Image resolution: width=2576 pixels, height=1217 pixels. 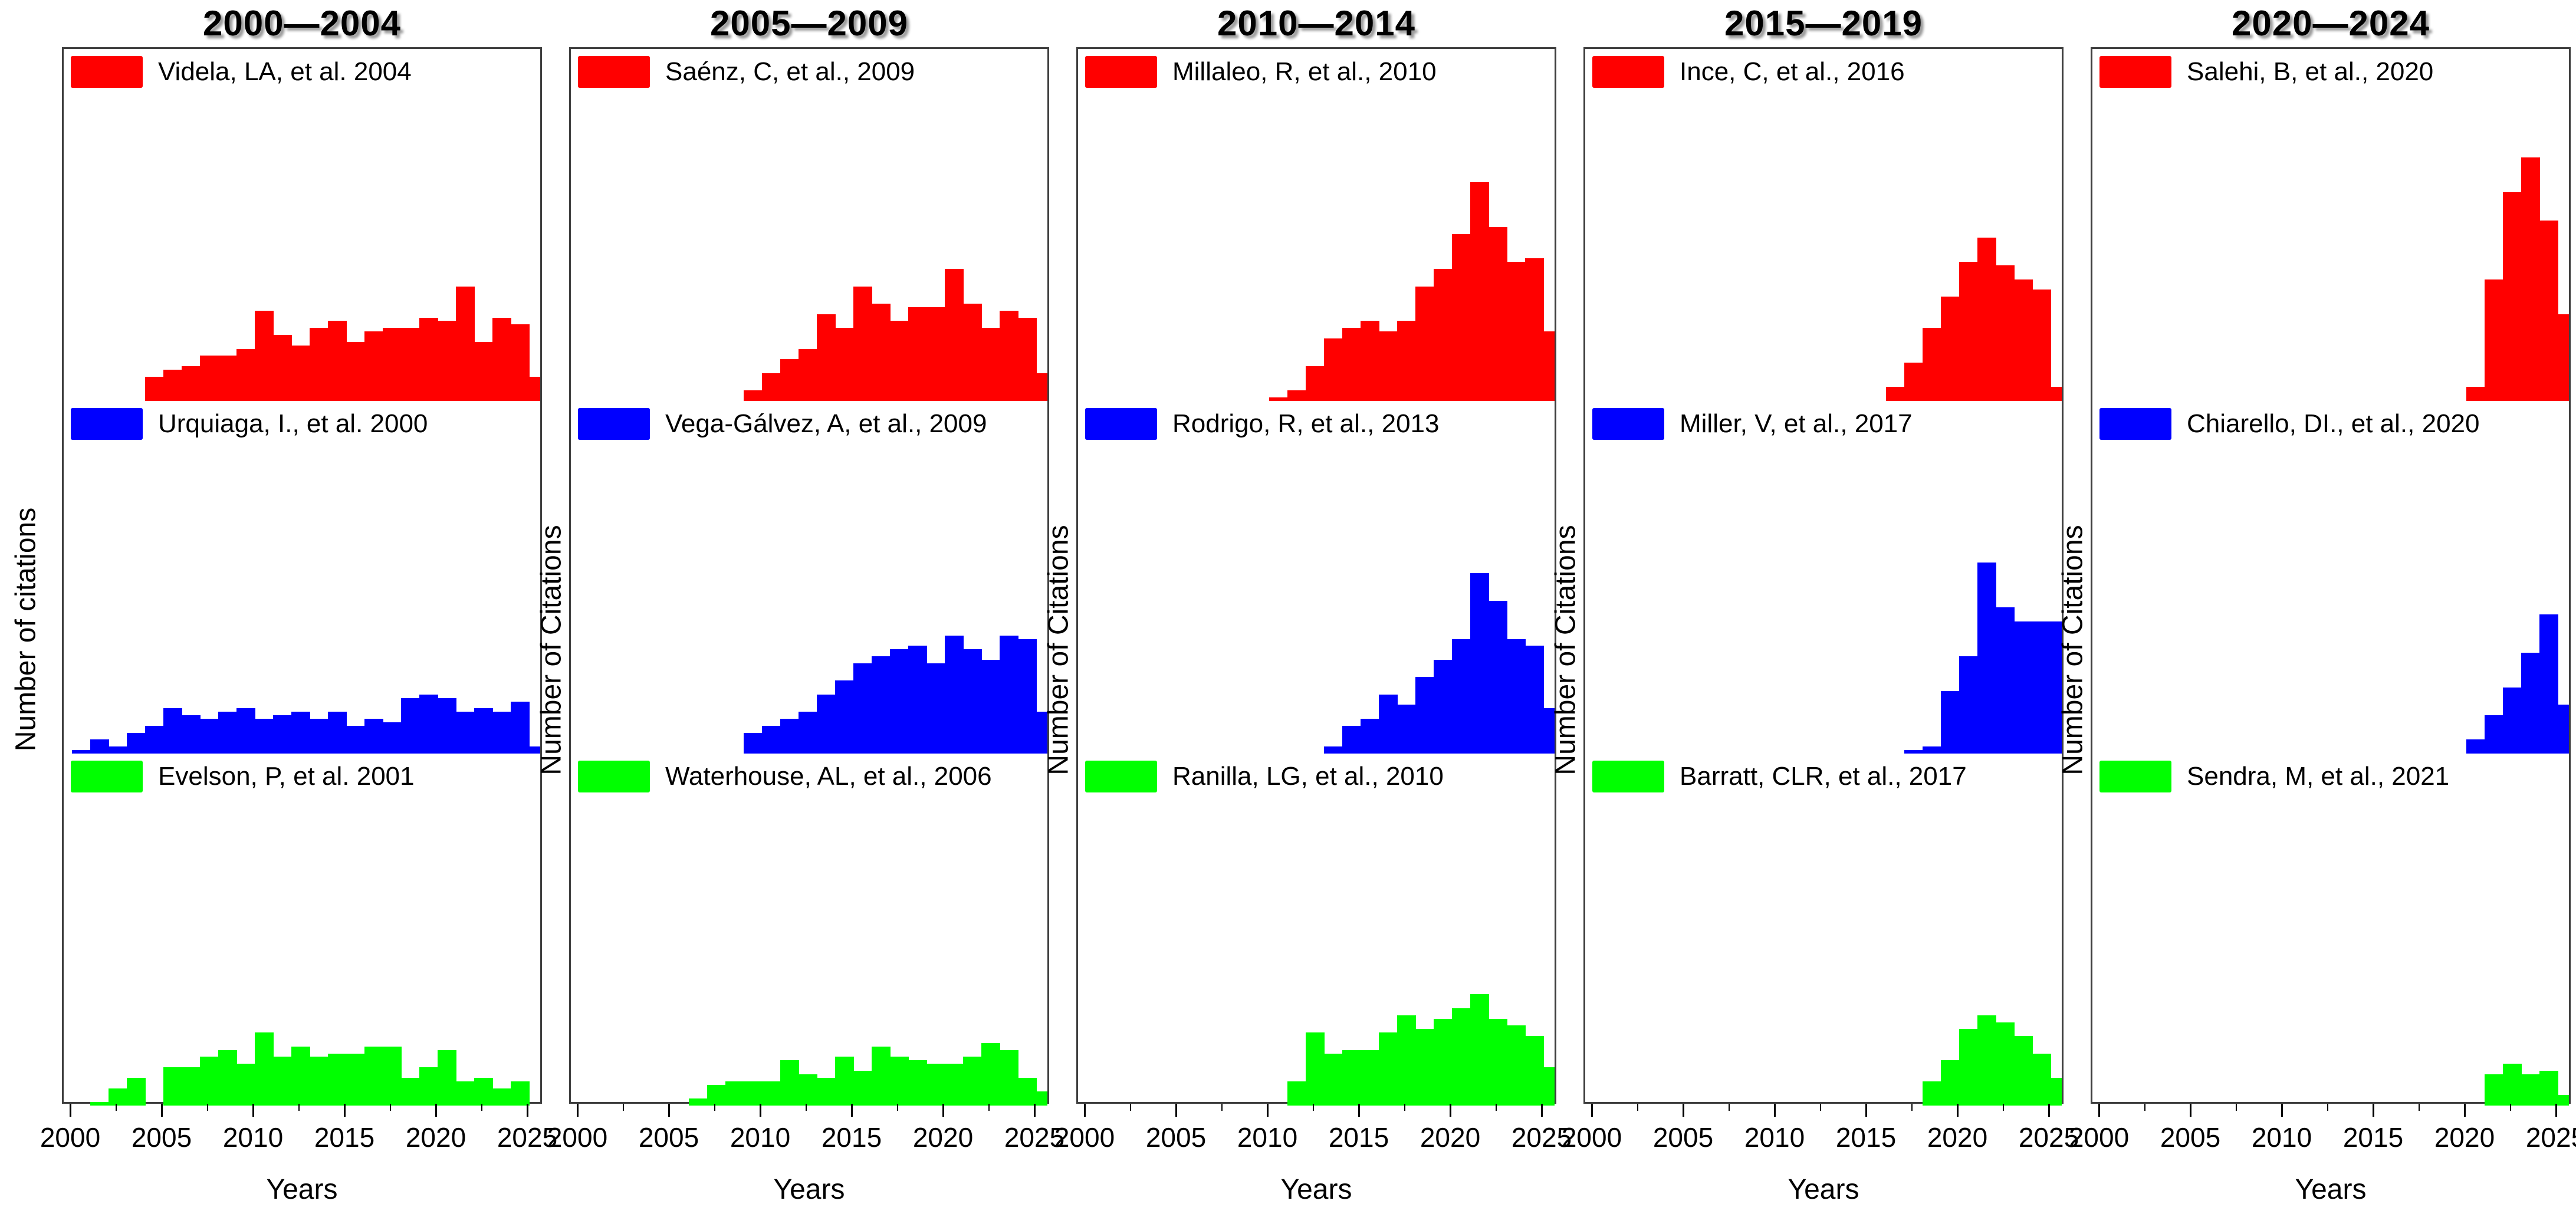 What do you see at coordinates (302, 225) in the screenshot?
I see `subplot-red: Videla, LA, et al. 2004` at bounding box center [302, 225].